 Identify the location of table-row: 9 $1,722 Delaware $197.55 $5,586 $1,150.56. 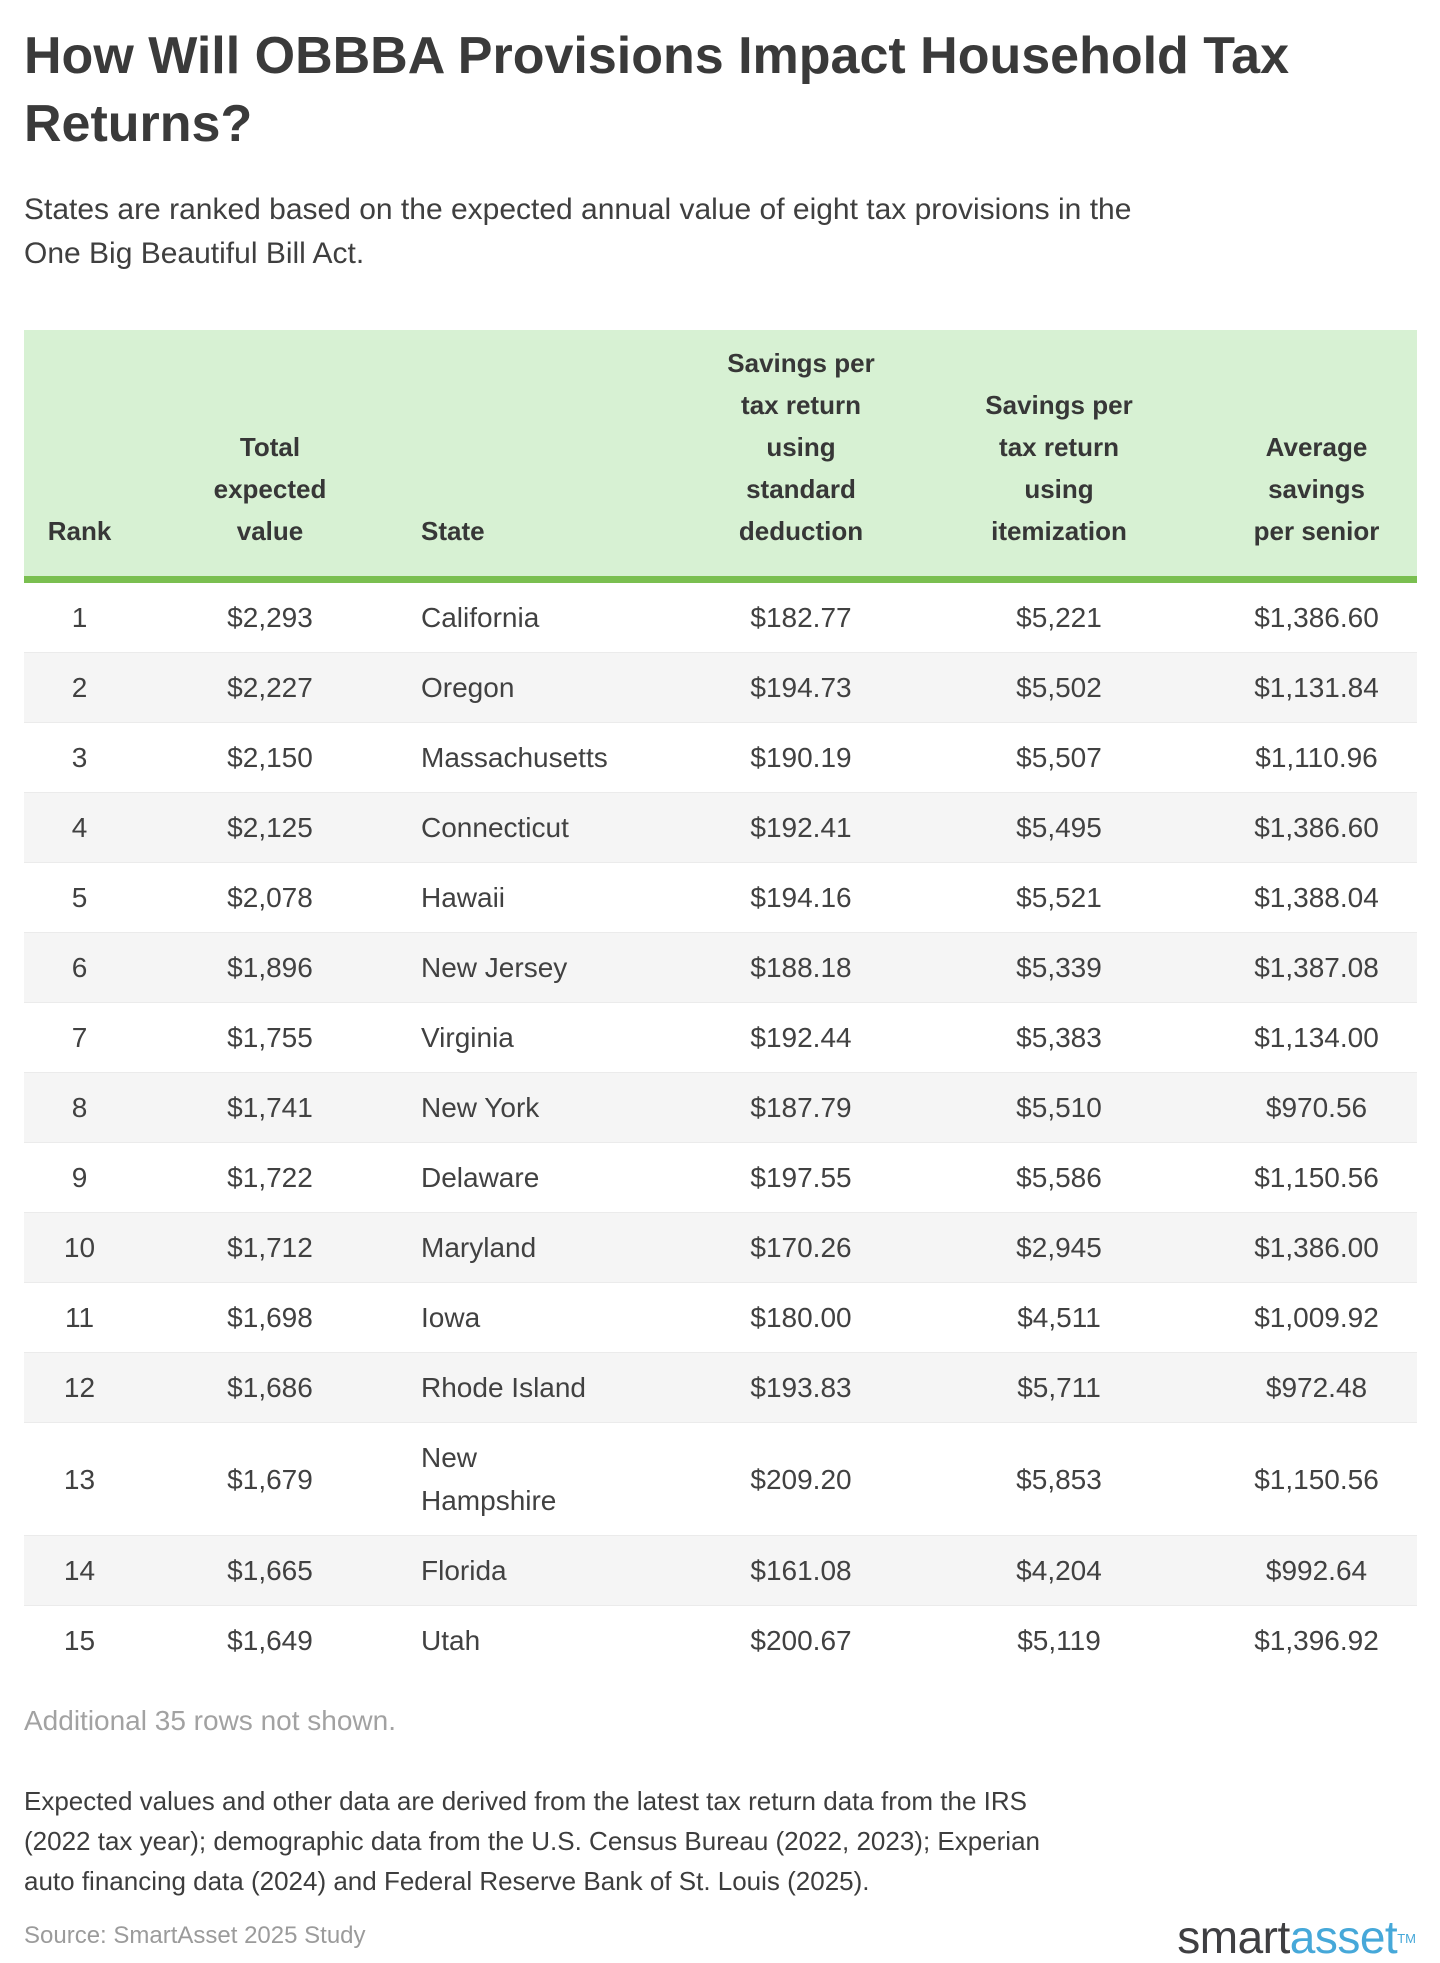
(720, 1177).